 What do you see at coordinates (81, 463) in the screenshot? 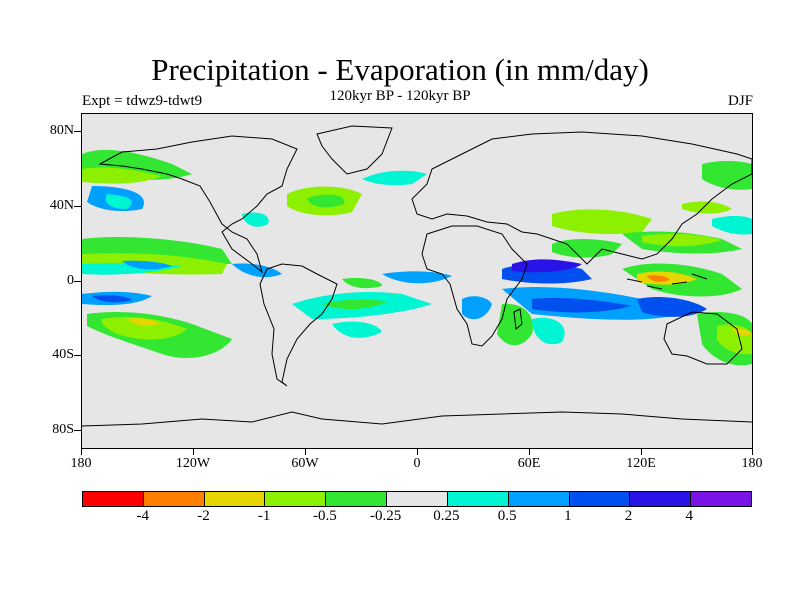
I see `lon-label-180w: 180` at bounding box center [81, 463].